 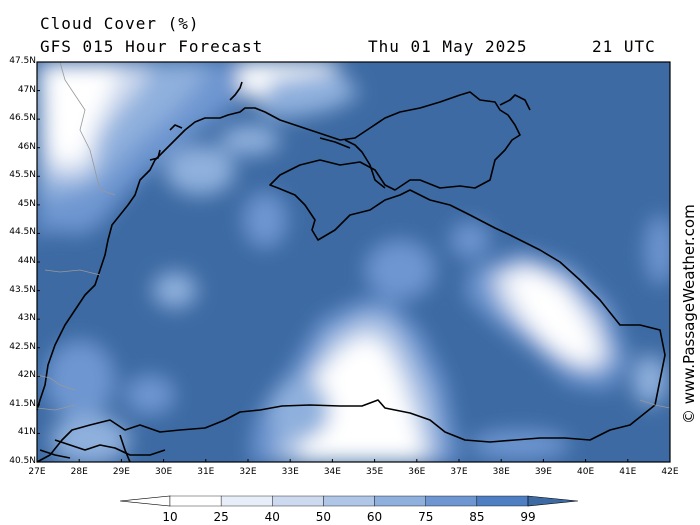 What do you see at coordinates (22, 118) in the screenshot?
I see `latitude-label: 46.5N` at bounding box center [22, 118].